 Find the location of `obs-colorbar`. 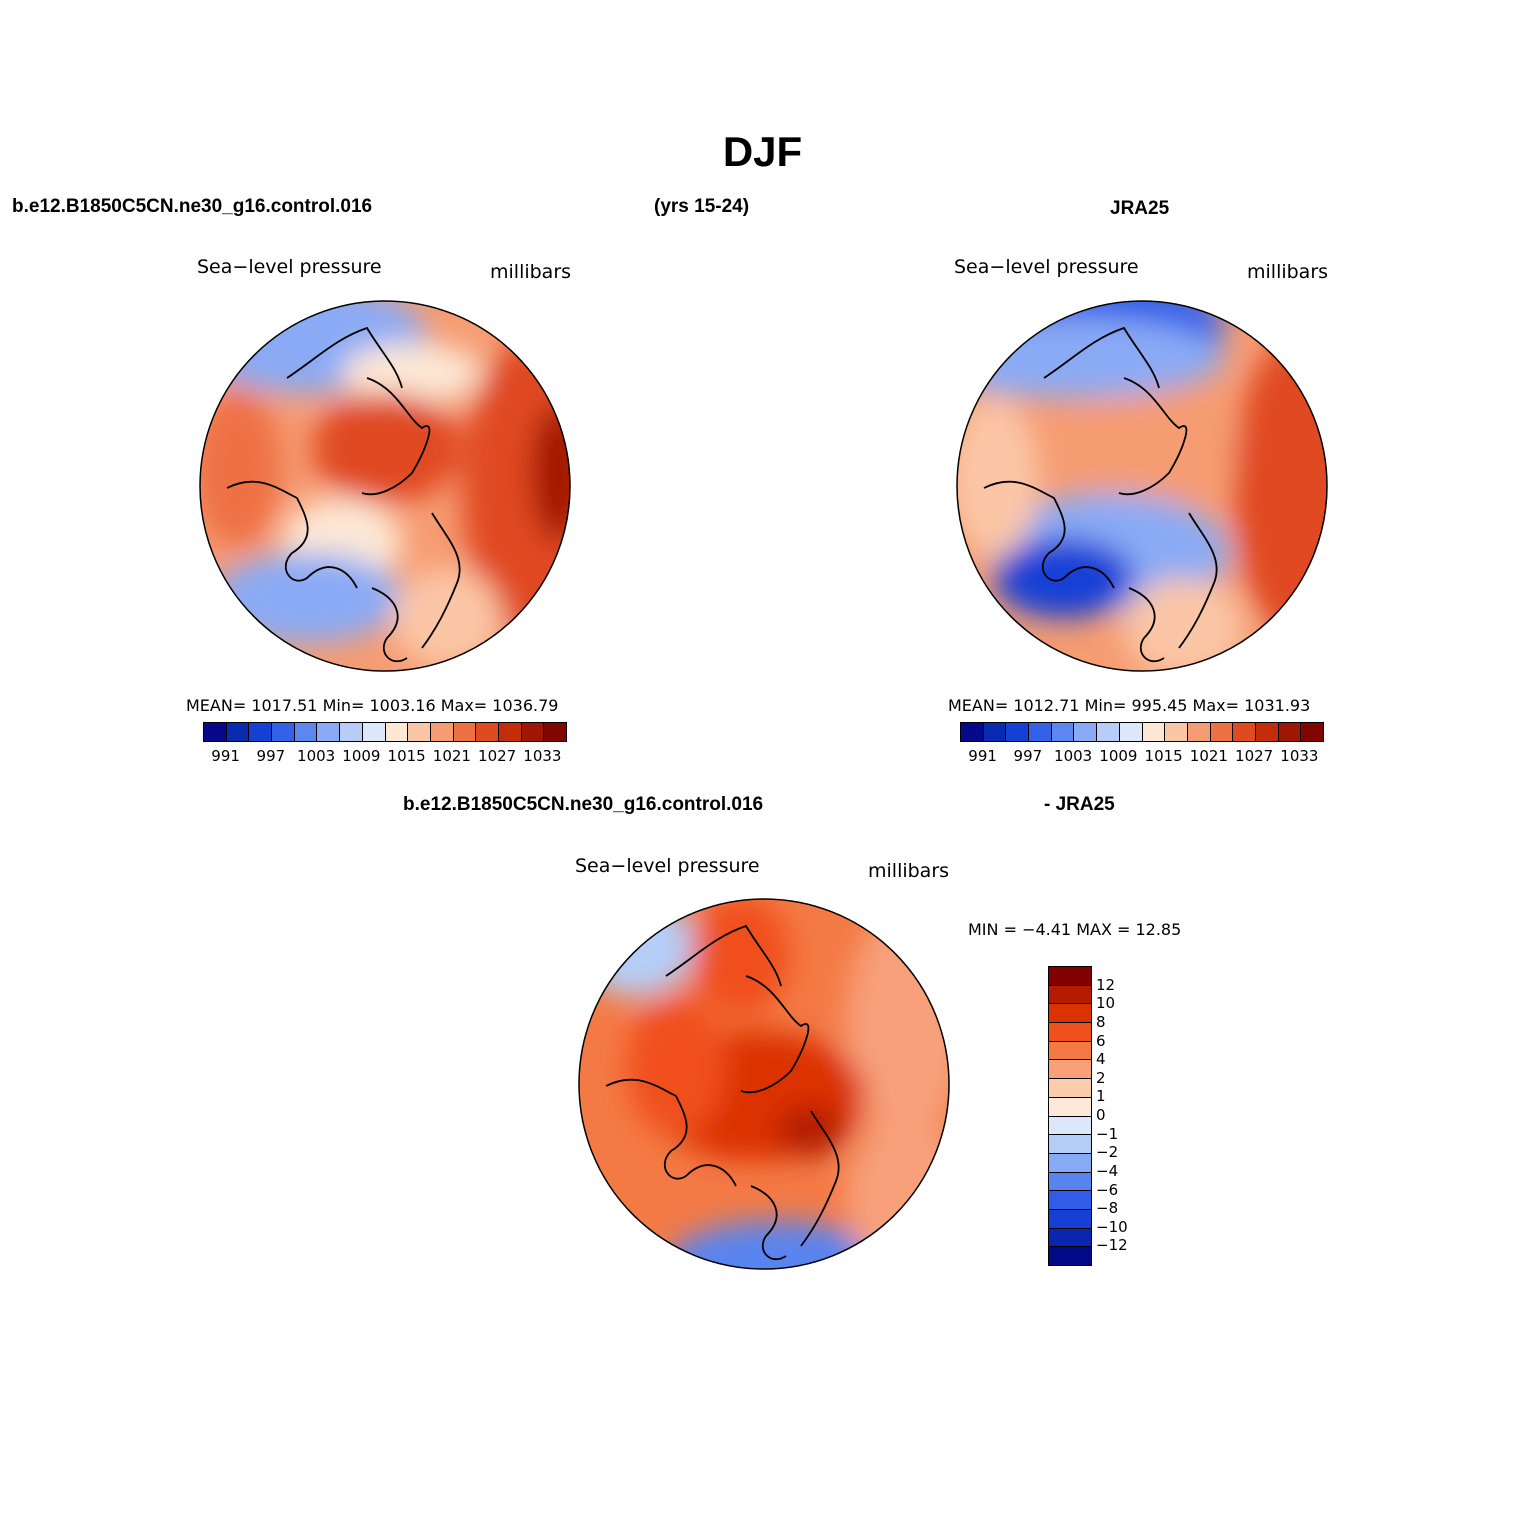

obs-colorbar is located at coordinates (1142, 732).